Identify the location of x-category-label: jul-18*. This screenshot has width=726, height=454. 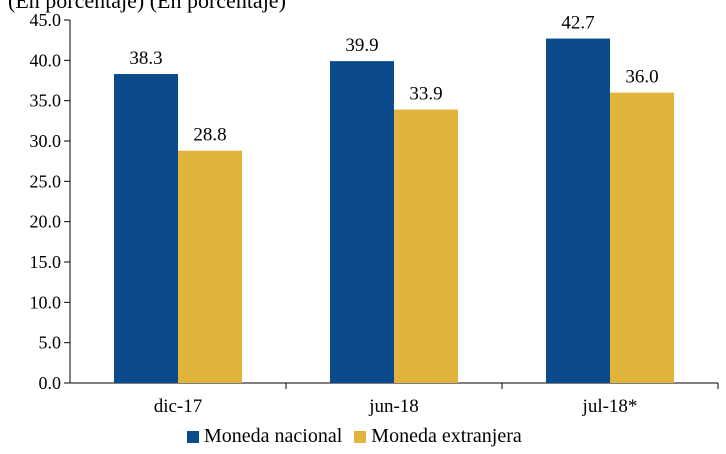
(610, 406).